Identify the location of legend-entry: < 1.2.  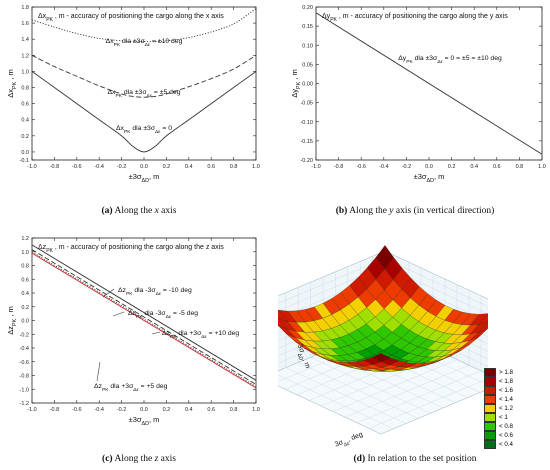
(498, 408).